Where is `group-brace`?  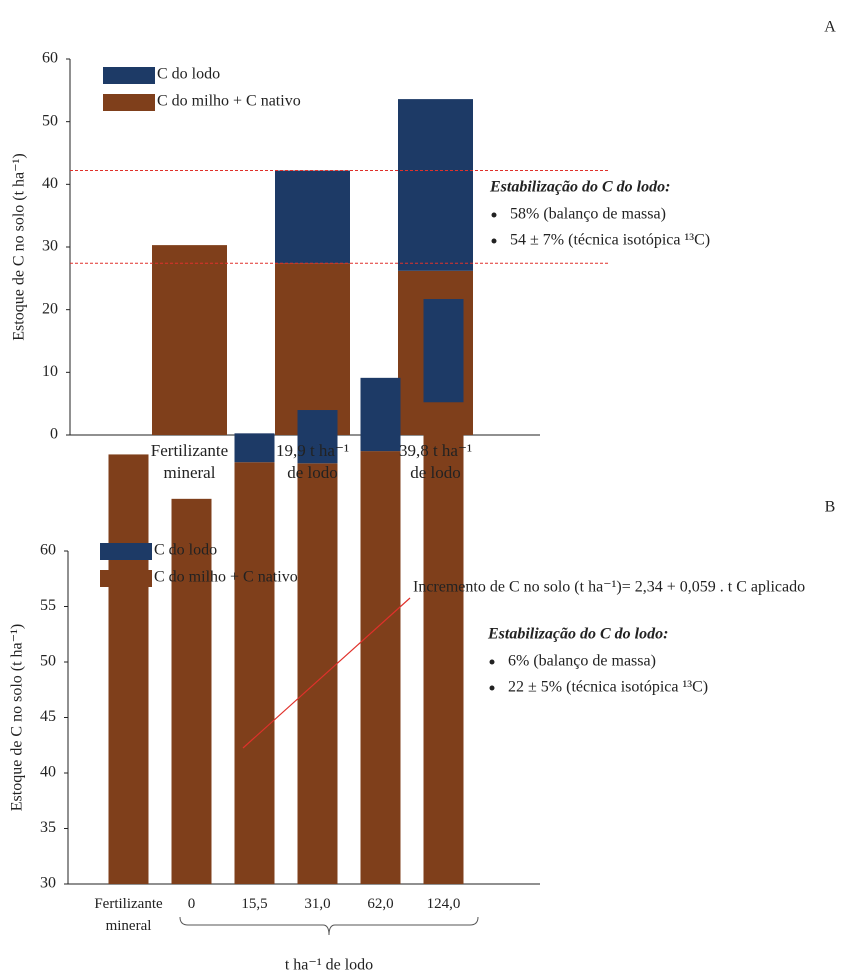 group-brace is located at coordinates (329, 926).